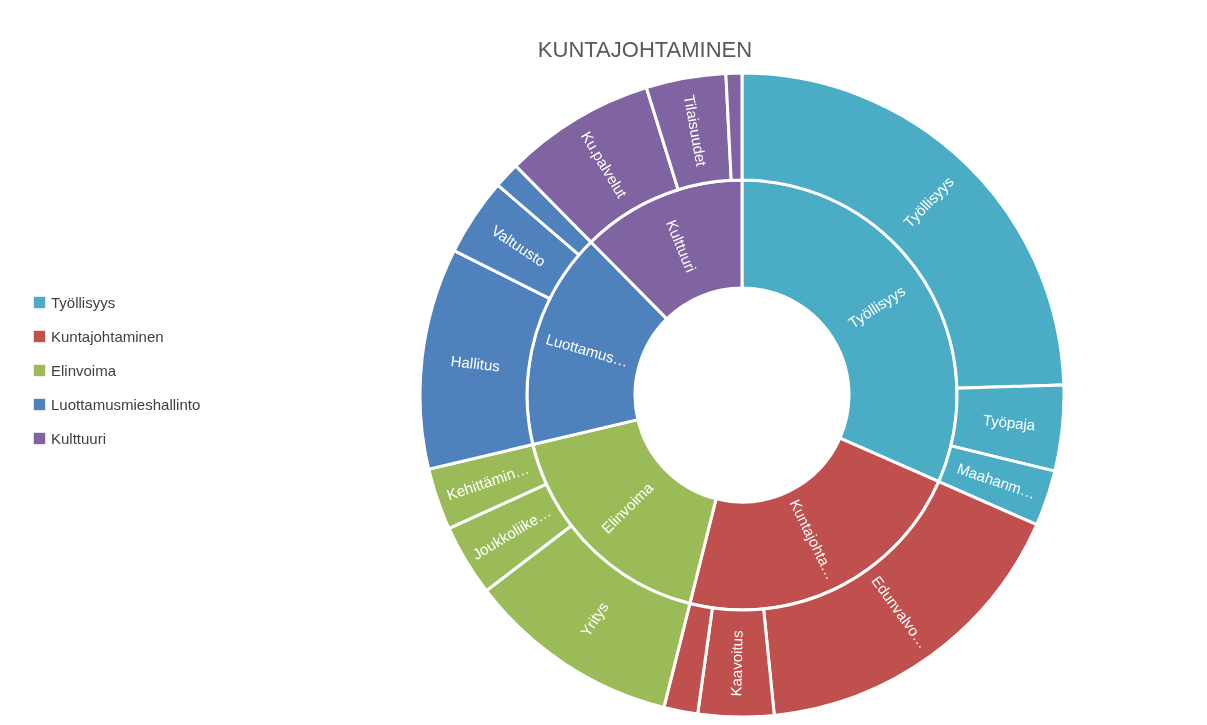 This screenshot has width=1207, height=725. What do you see at coordinates (736, 663) in the screenshot?
I see `slice-label: Kaavoitus` at bounding box center [736, 663].